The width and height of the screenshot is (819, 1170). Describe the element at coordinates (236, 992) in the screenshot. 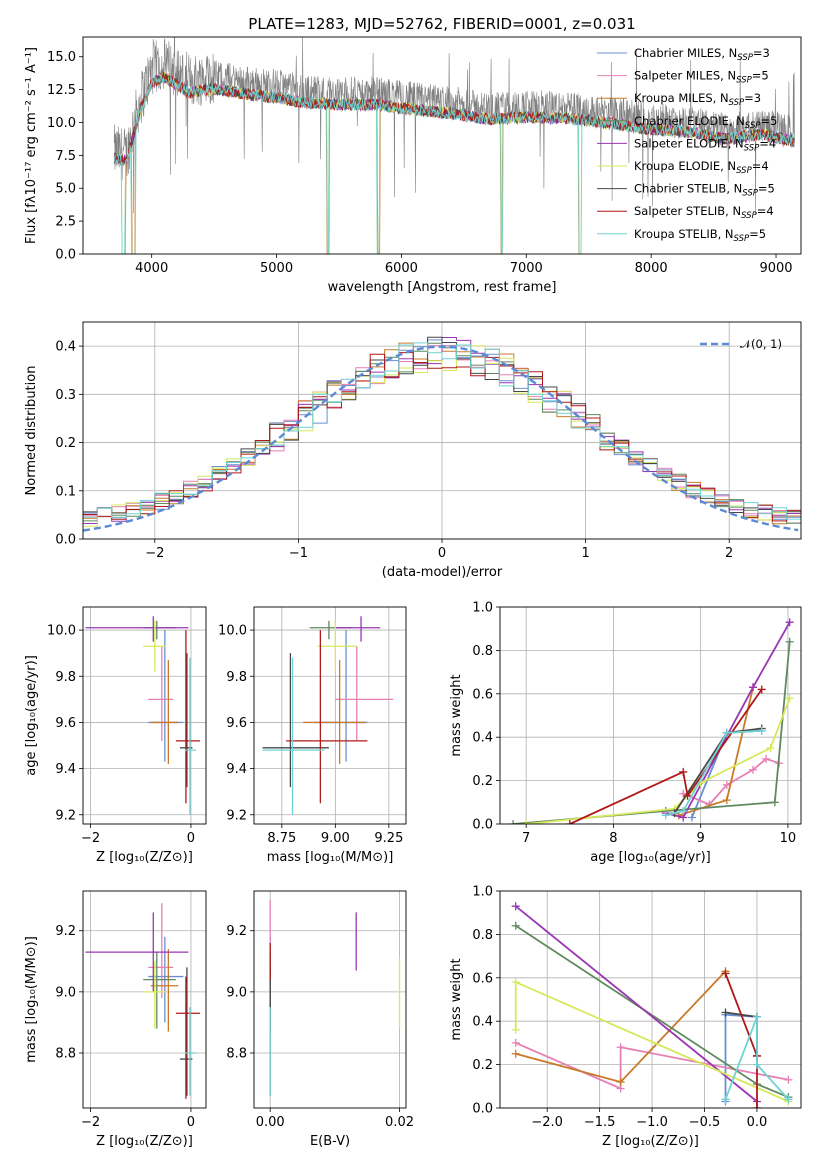

I see `y-tick-label: 9.0` at that location.